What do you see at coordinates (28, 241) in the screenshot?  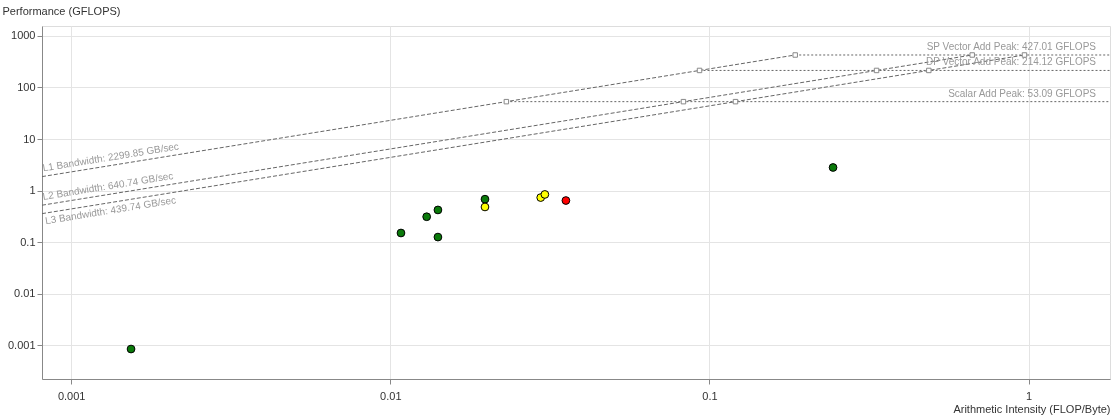 I see `y-tick-label: 0.1` at bounding box center [28, 241].